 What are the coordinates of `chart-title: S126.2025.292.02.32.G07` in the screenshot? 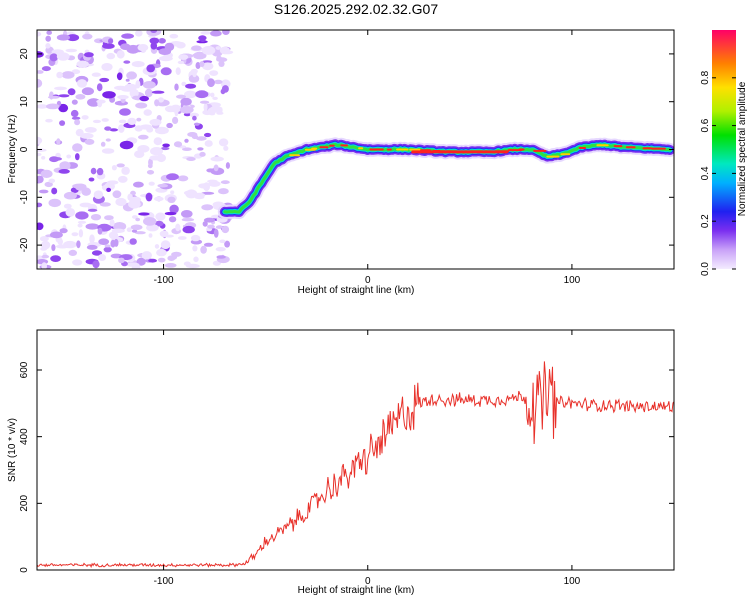 It's located at (356, 9).